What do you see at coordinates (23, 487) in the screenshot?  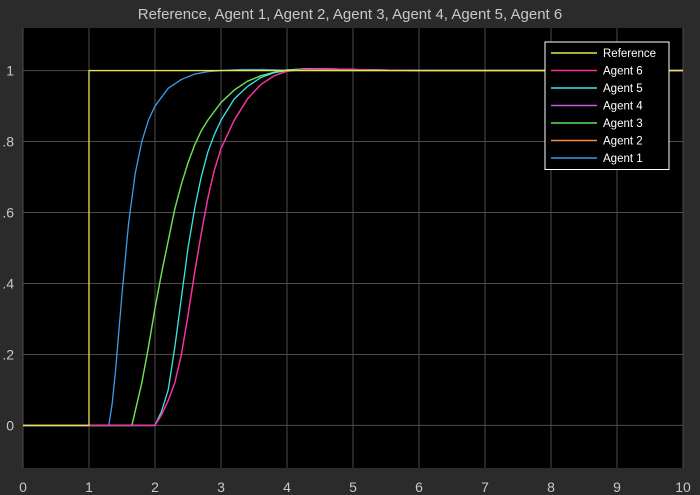 I see `x-tick-label: 0` at bounding box center [23, 487].